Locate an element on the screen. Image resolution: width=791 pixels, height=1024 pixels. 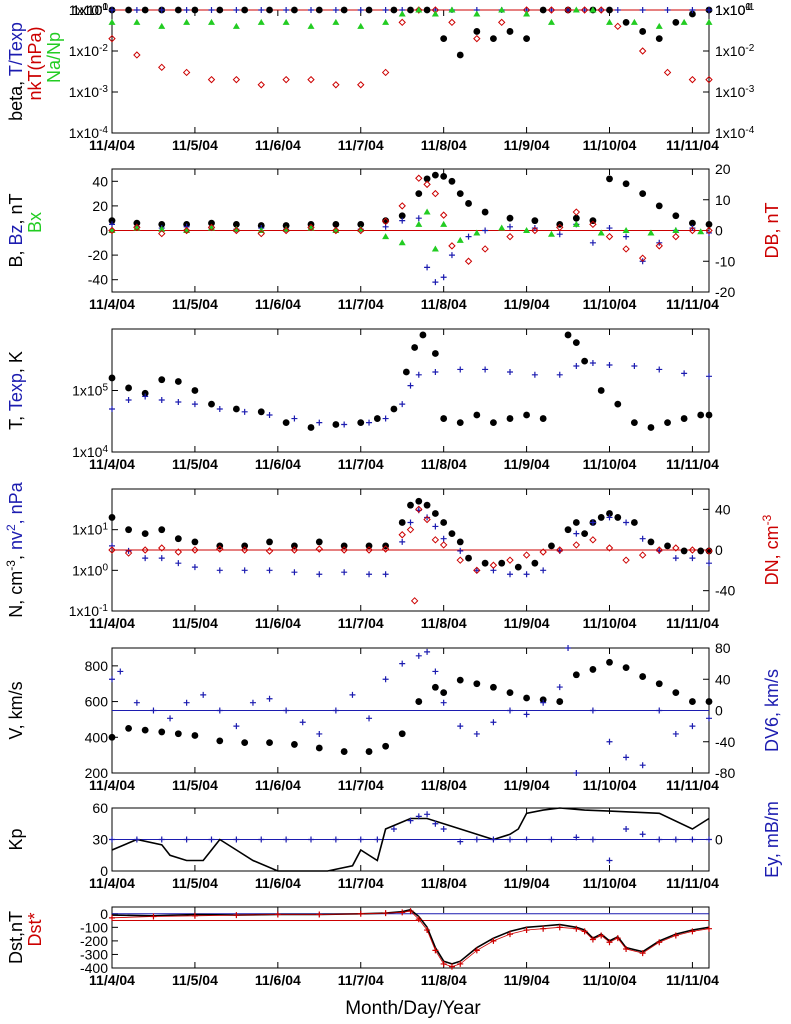
y-tick-label: 60 is located at coordinates (100, 808).